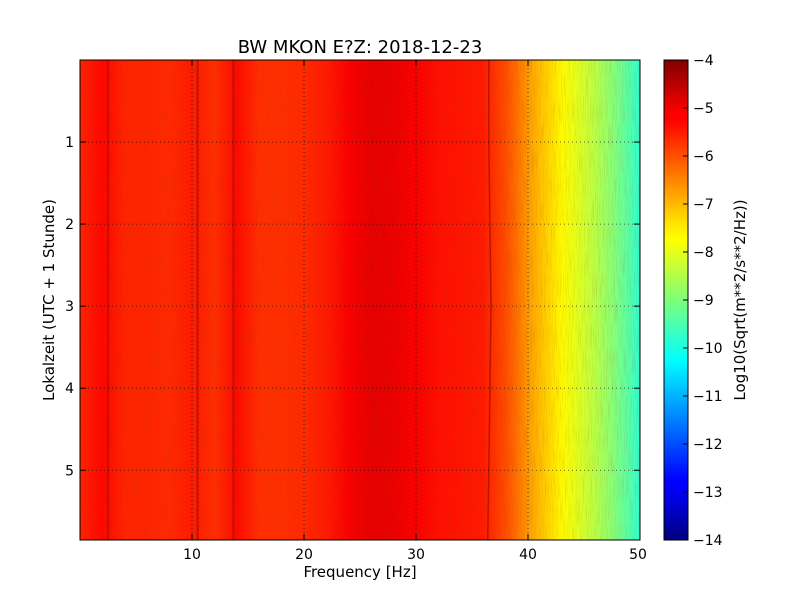 This screenshot has width=800, height=600. What do you see at coordinates (192, 555) in the screenshot?
I see `x-tick-label: 10` at bounding box center [192, 555].